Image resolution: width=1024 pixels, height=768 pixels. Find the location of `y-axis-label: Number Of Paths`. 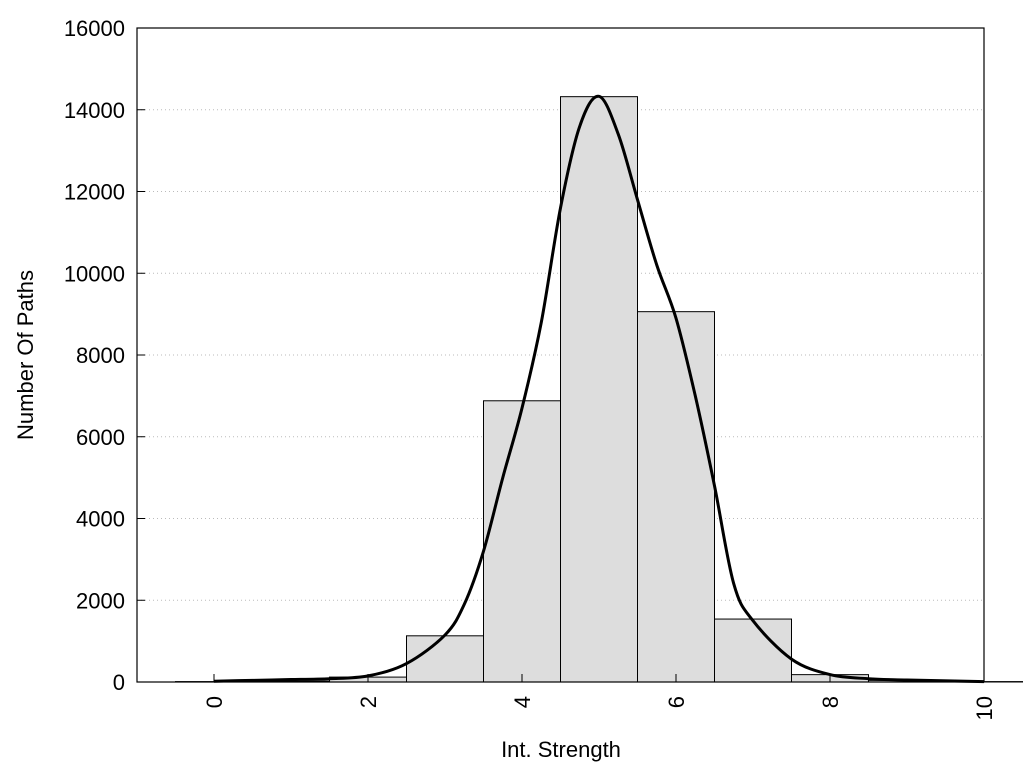

y-axis-label: Number Of Paths is located at coordinates (25, 355).